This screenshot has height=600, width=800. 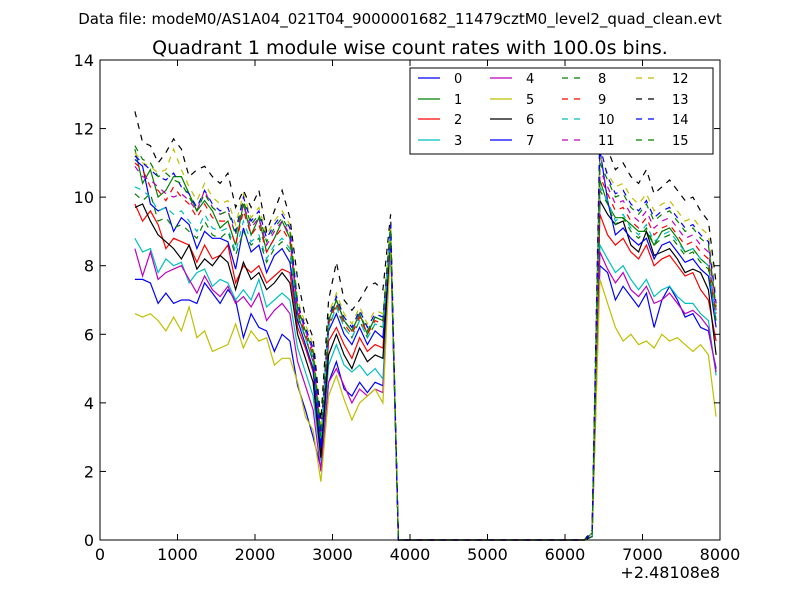 I want to click on legend-label-6: 6, so click(x=530, y=120).